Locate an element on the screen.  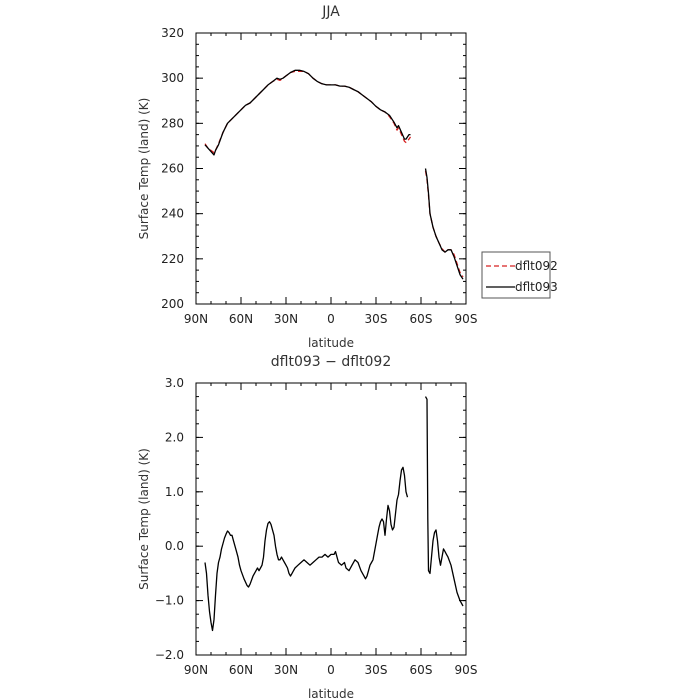
y-tick-label: −1.0 is located at coordinates (169, 601).